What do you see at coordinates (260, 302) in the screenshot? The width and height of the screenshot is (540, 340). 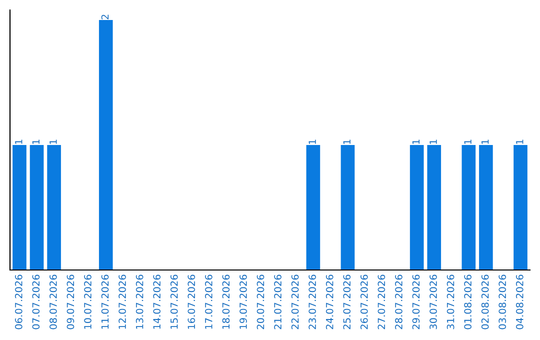 I see `x-tick-label: 20.07.2026` at bounding box center [260, 302].